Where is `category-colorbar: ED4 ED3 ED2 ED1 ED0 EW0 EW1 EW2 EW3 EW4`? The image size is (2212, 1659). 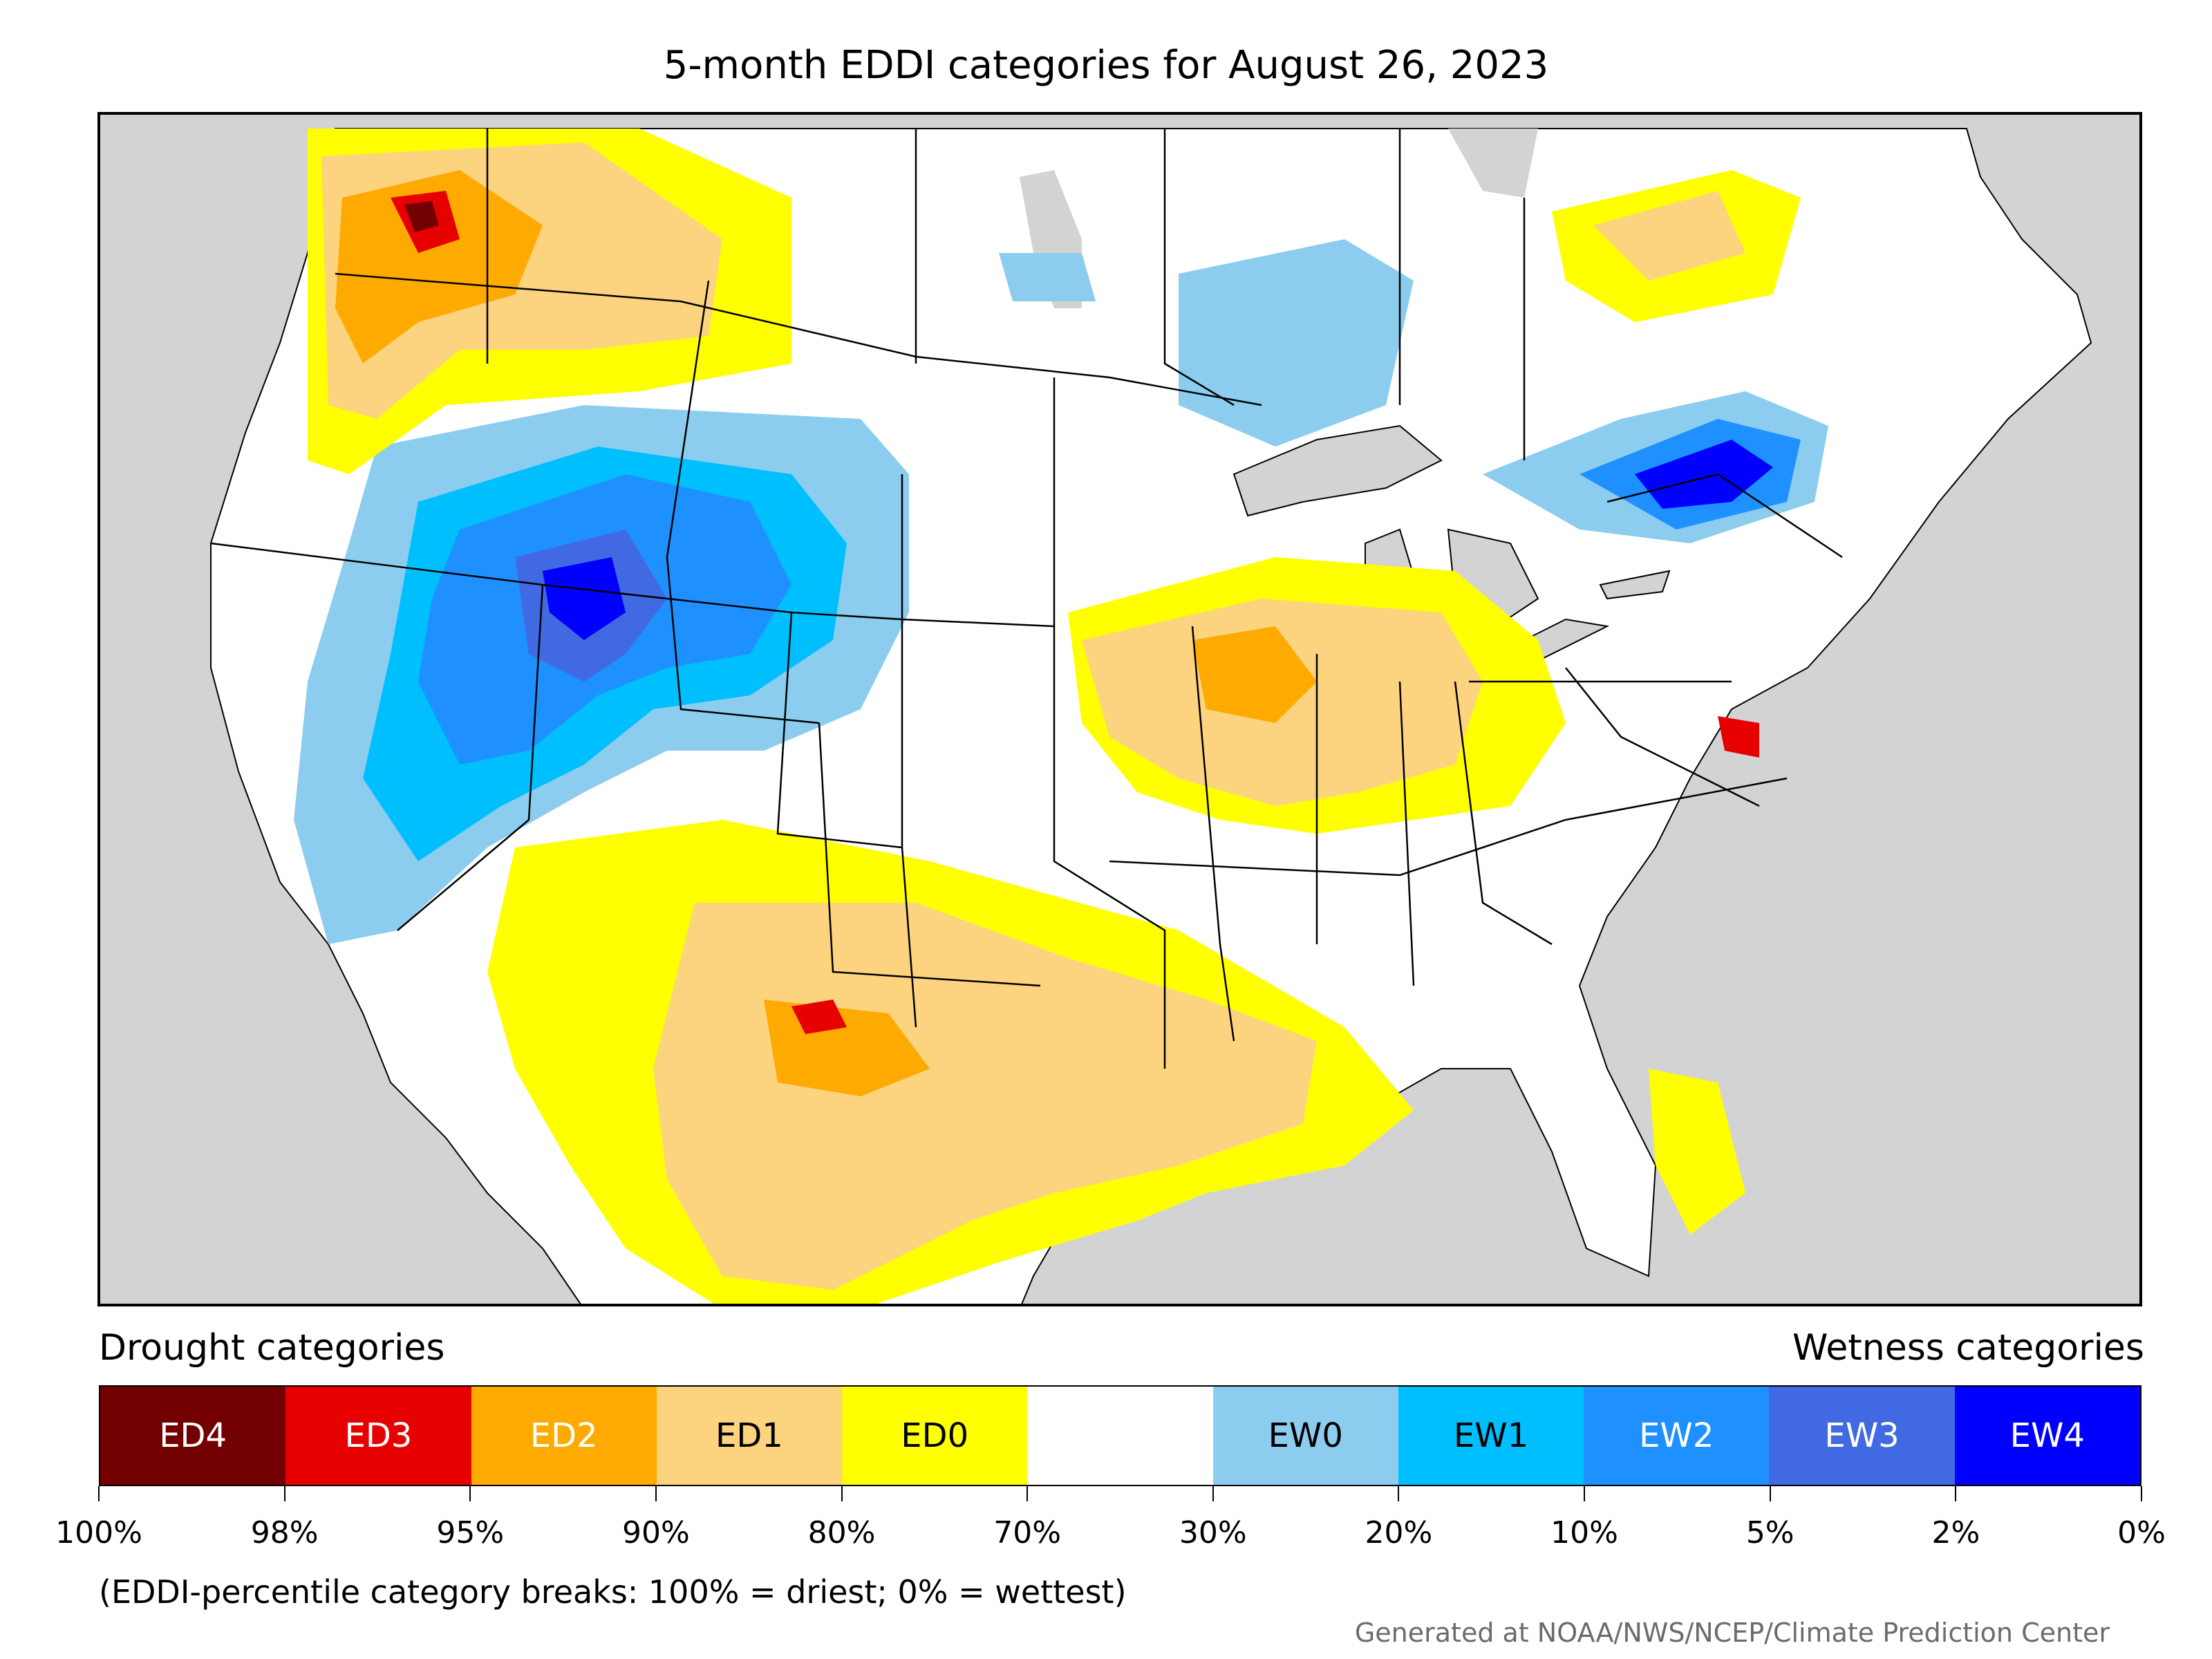 category-colorbar: ED4 ED3 ED2 ED1 ED0 EW0 EW1 EW2 EW3 EW4 is located at coordinates (1120, 1436).